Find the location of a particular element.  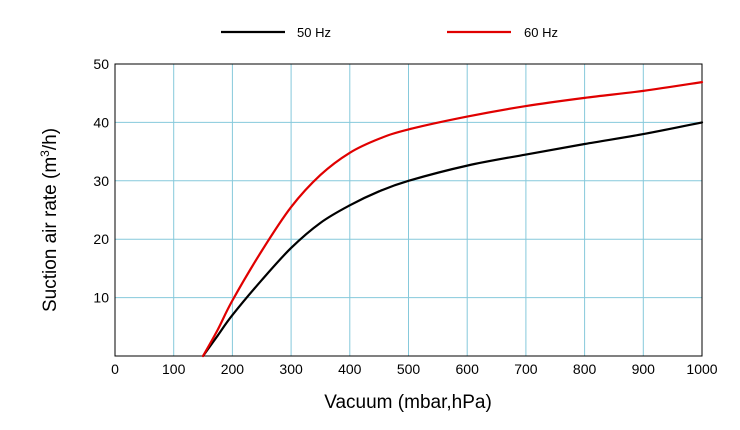

x-tick-label-1000: 1000 is located at coordinates (701, 369).